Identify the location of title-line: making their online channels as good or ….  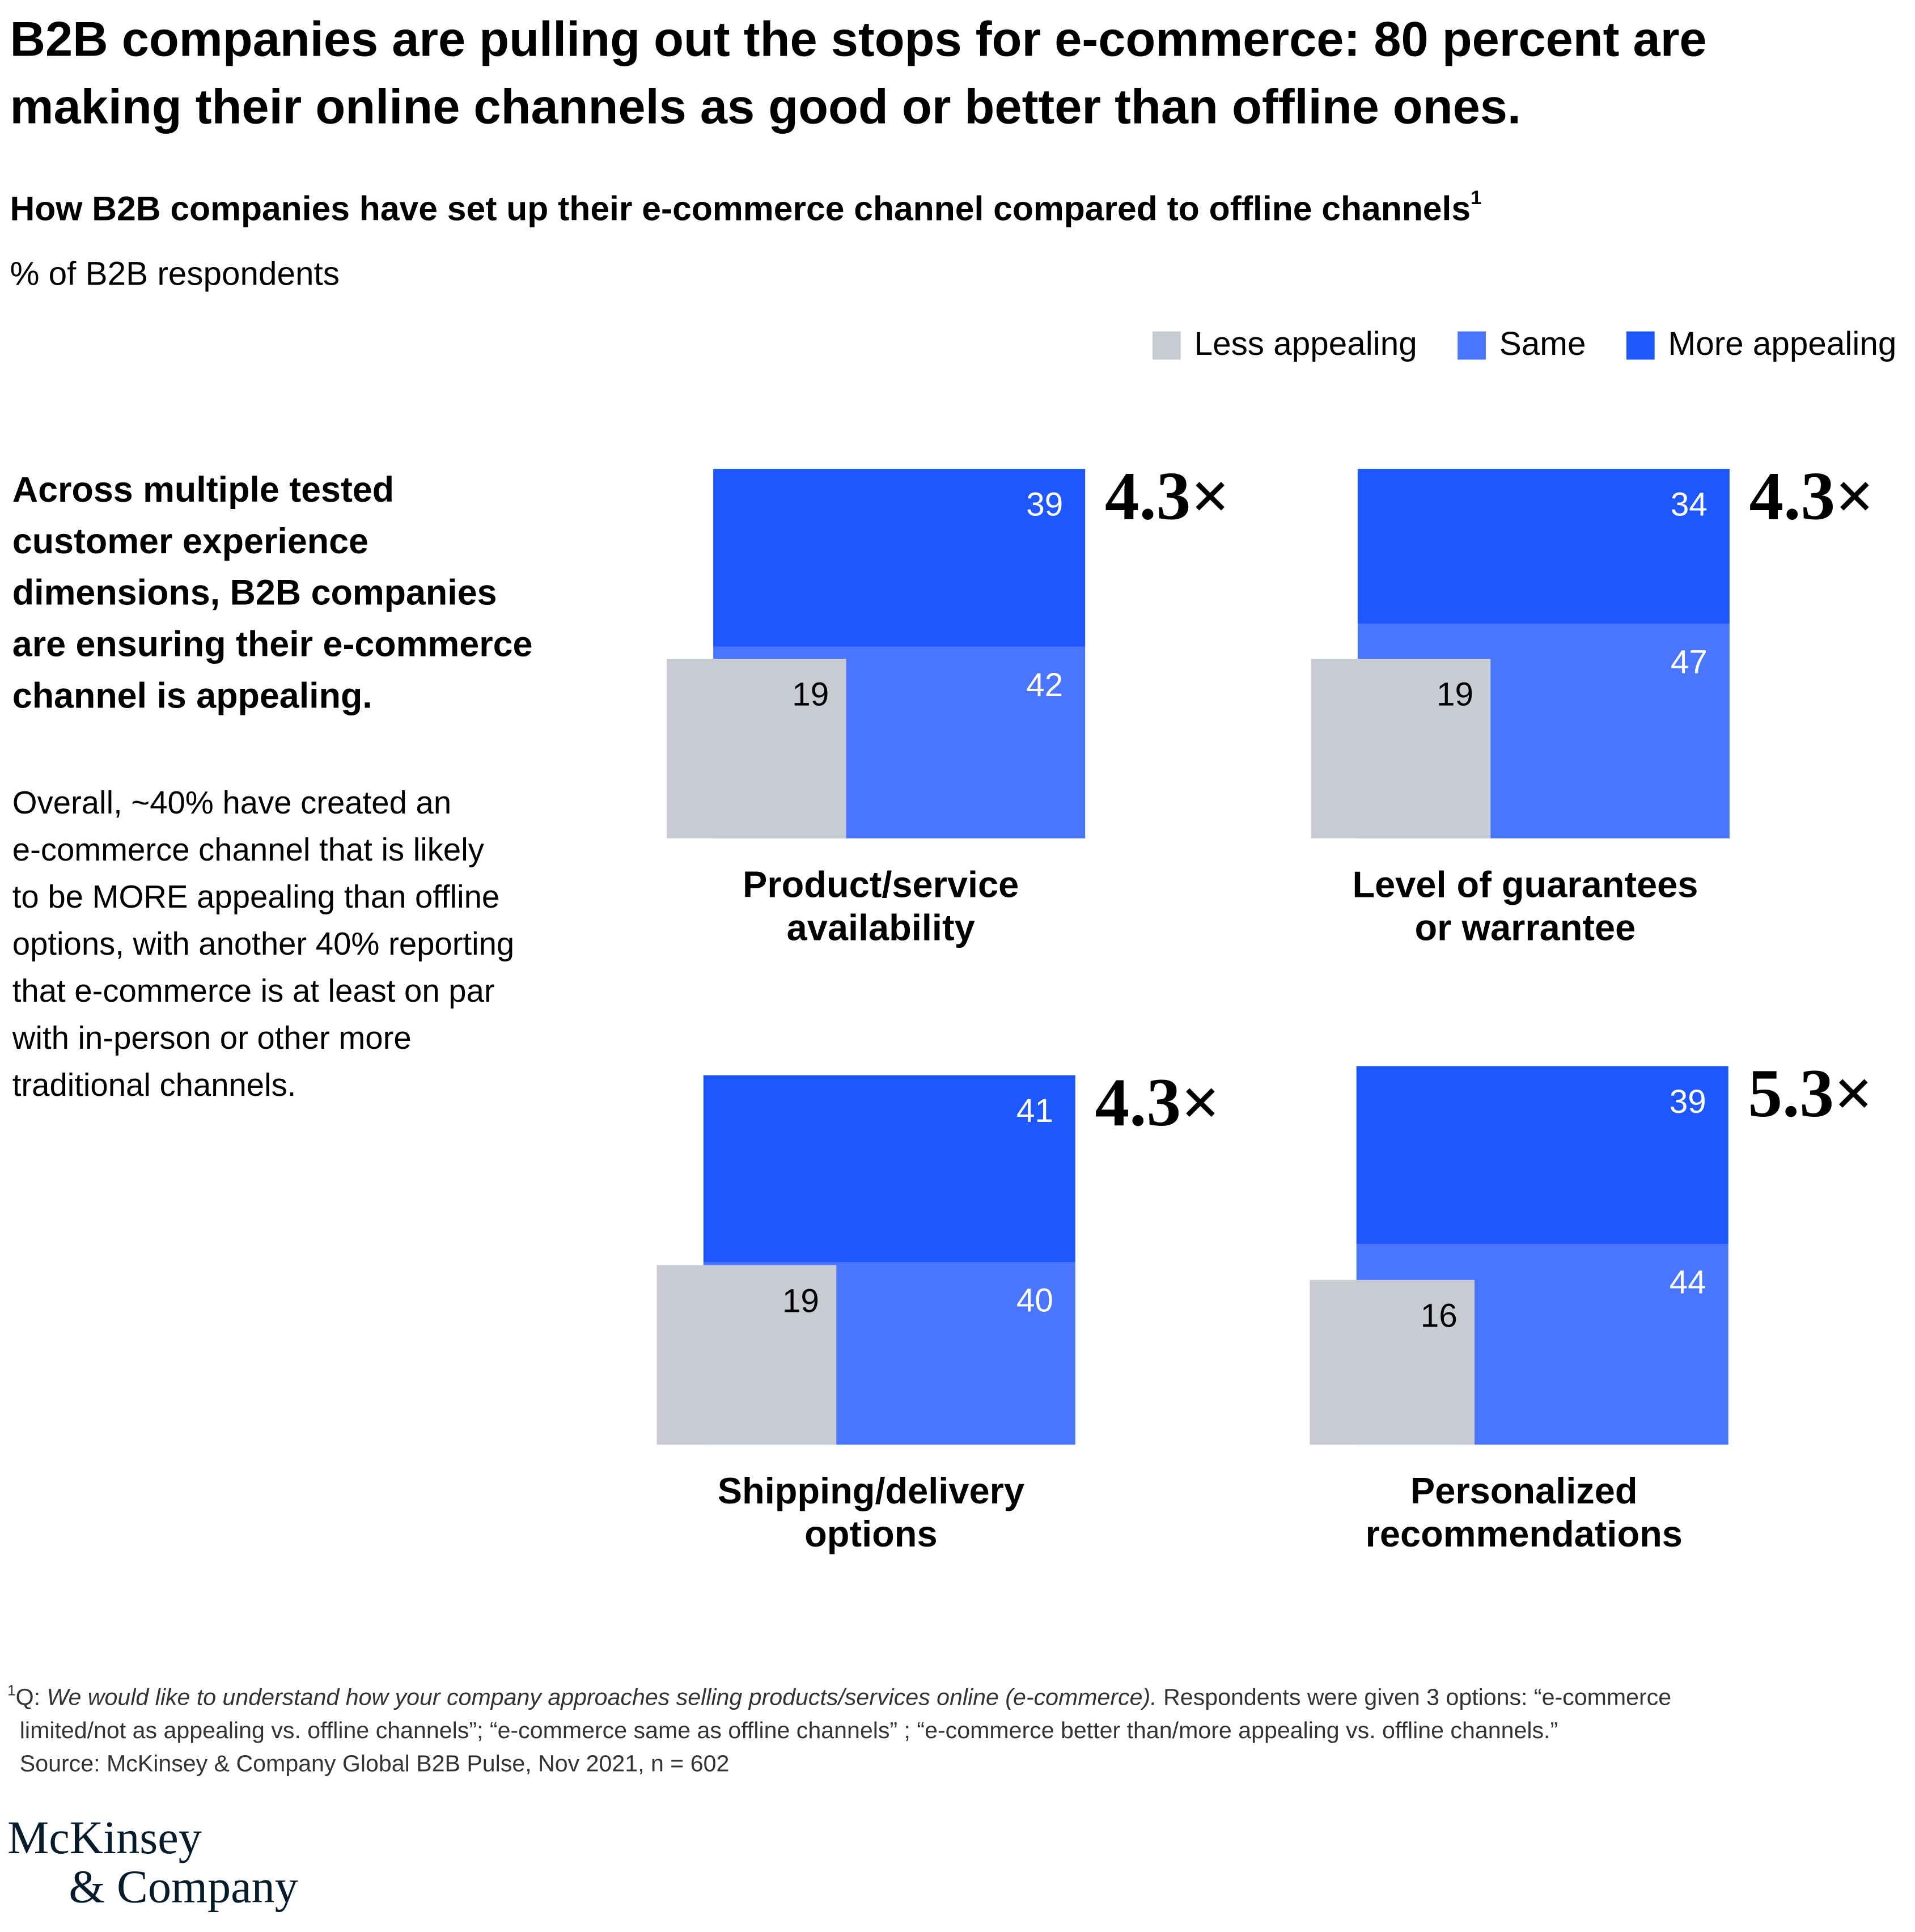
(765, 107).